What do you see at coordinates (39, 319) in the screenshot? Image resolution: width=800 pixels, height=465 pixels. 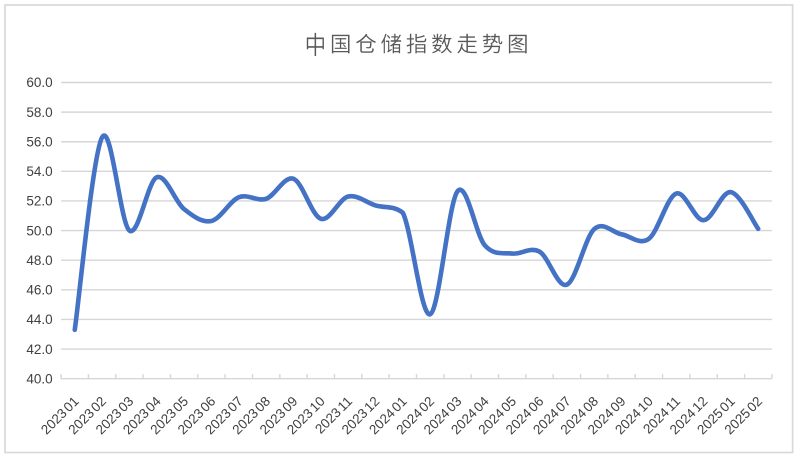 I see `svg-text: 44.0` at bounding box center [39, 319].